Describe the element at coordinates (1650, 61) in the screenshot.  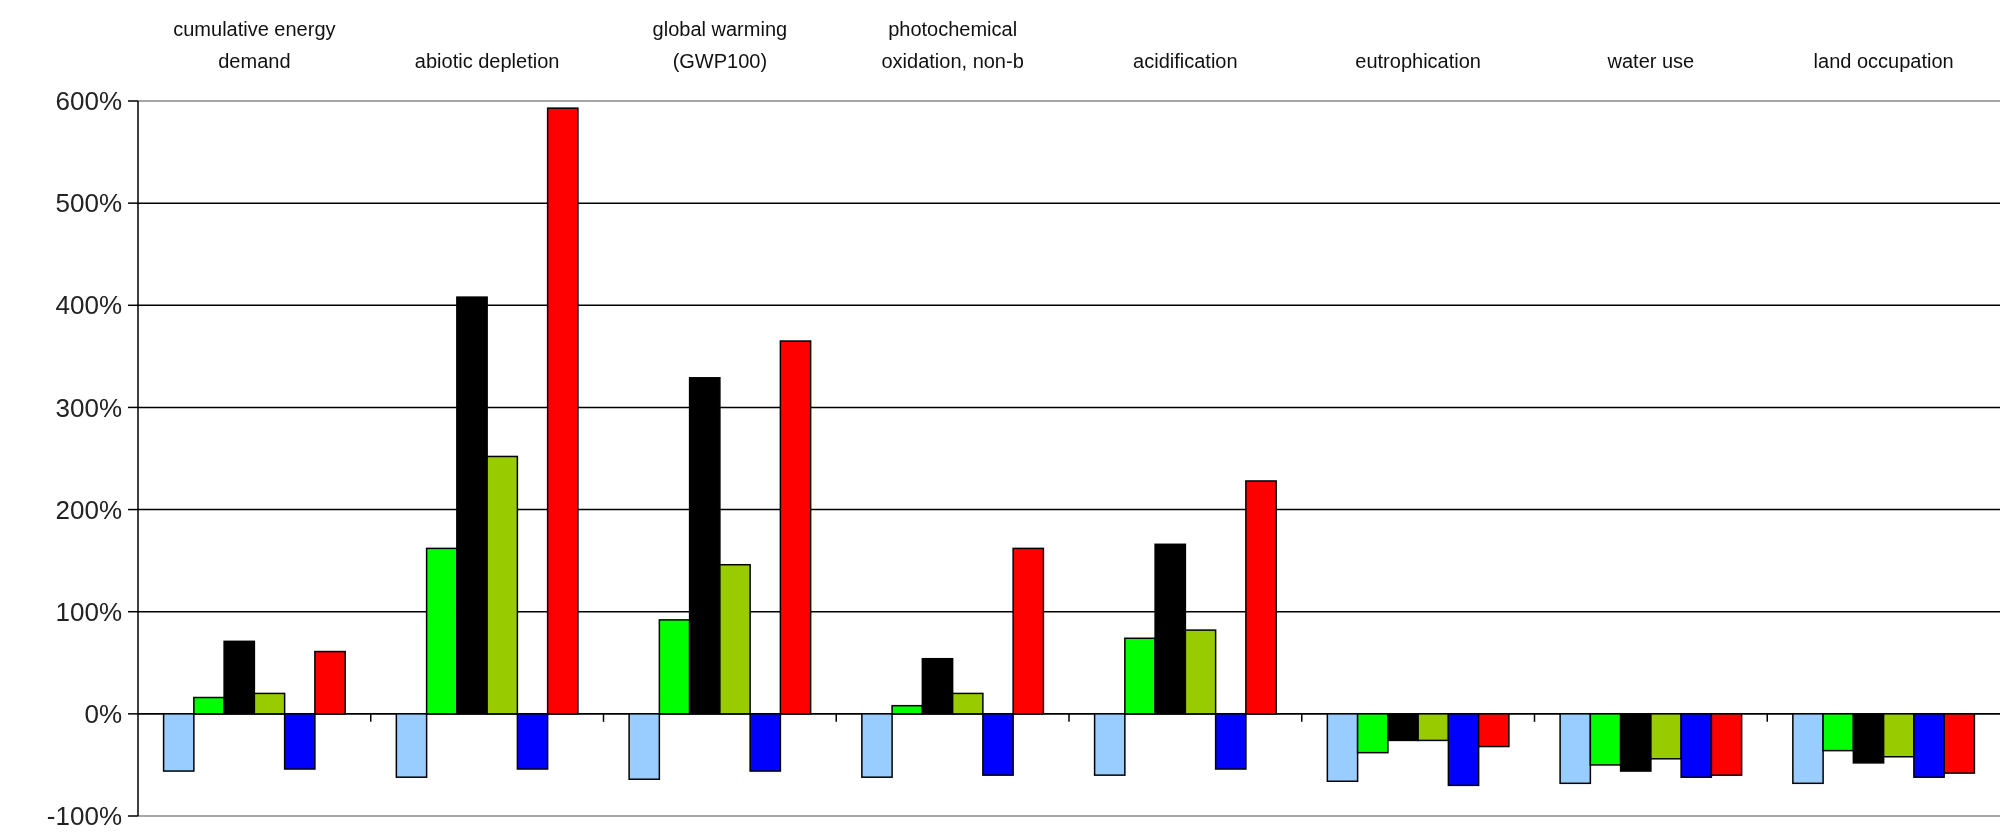
I see `x-tick-label: water use` at that location.